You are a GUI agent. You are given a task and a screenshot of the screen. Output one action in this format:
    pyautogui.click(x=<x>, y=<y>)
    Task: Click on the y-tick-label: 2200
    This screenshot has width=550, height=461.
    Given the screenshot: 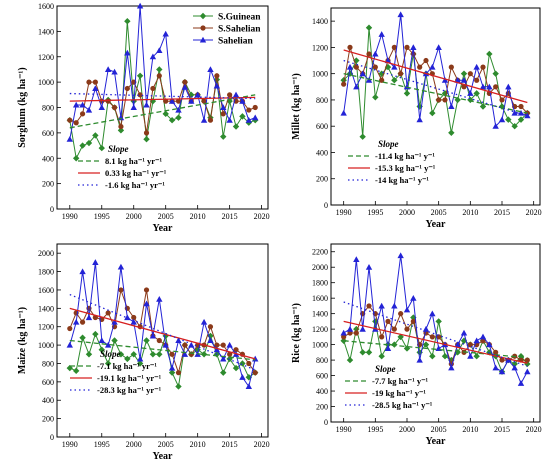 What is the action you would take?
    pyautogui.click(x=320, y=252)
    